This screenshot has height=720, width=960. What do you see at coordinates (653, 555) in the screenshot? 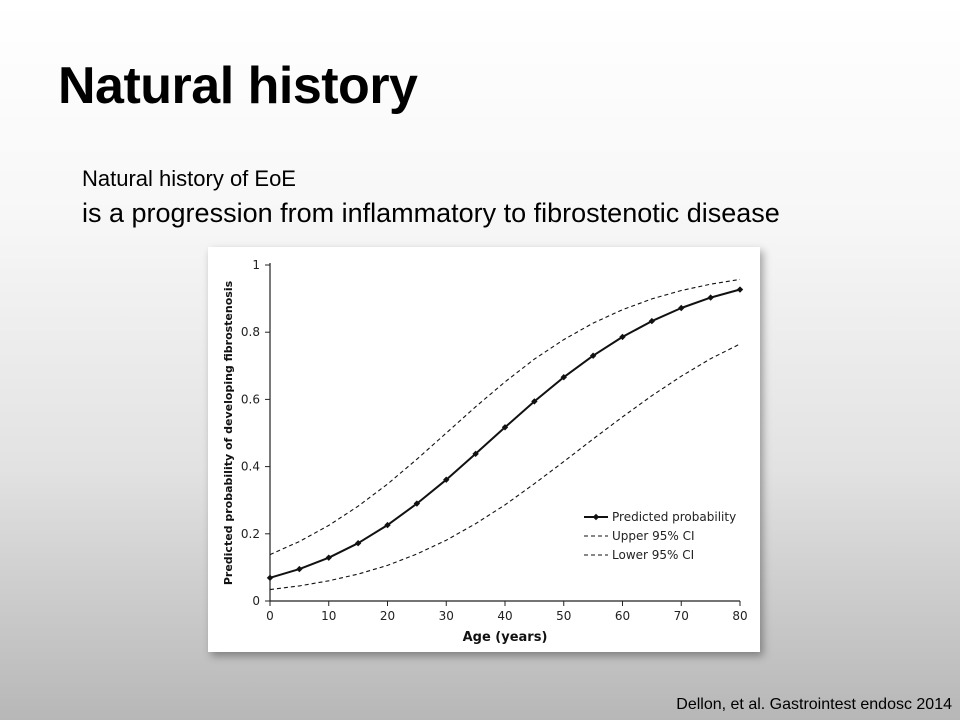
I see `legend-label-3: Lower 95% CI` at bounding box center [653, 555].